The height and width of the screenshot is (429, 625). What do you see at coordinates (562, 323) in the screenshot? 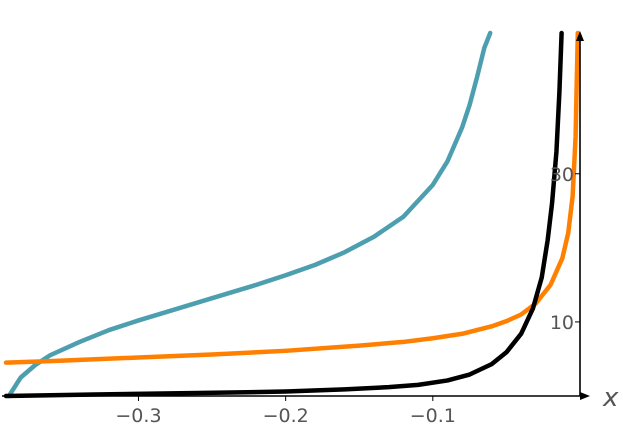
I see `y-tick-label: 10` at bounding box center [562, 323].